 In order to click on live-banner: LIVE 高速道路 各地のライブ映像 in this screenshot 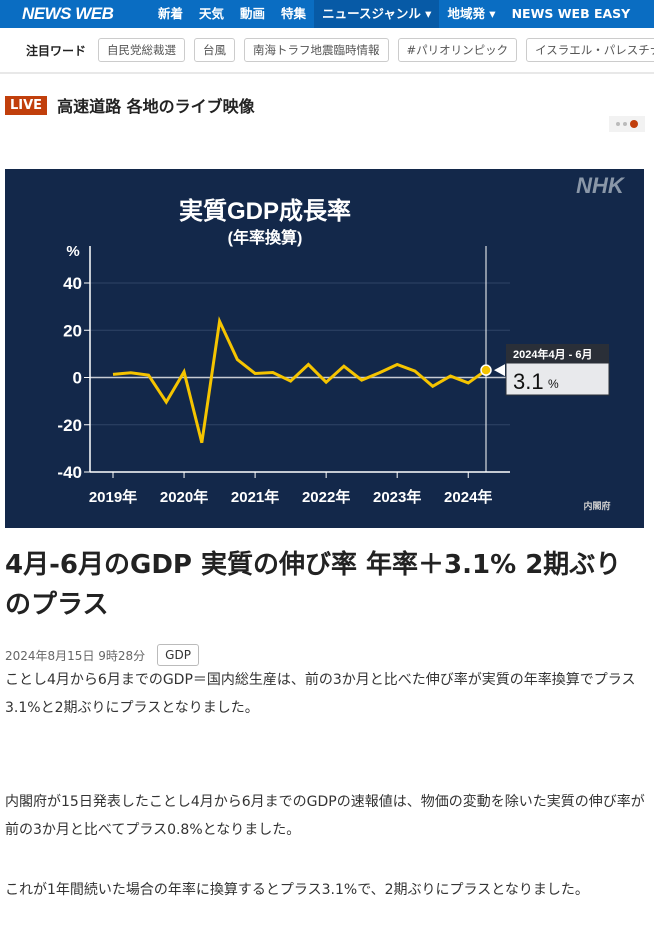, I will do `click(130, 105)`.